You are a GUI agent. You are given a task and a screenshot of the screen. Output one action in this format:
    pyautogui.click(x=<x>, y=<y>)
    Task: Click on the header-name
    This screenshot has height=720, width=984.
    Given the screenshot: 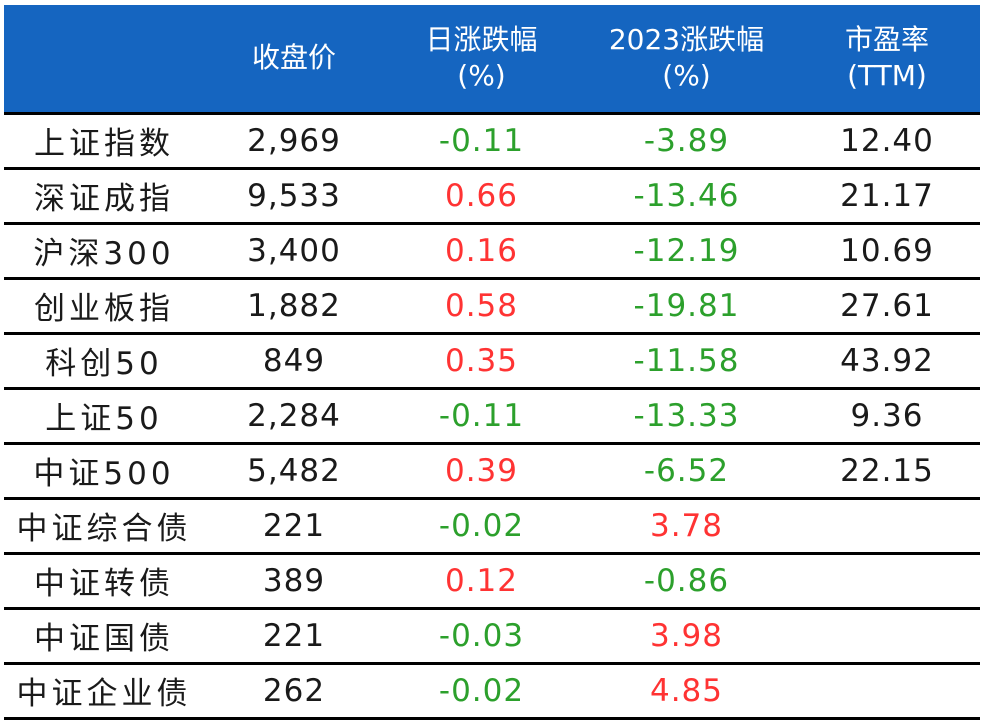 What is the action you would take?
    pyautogui.click(x=104, y=59)
    